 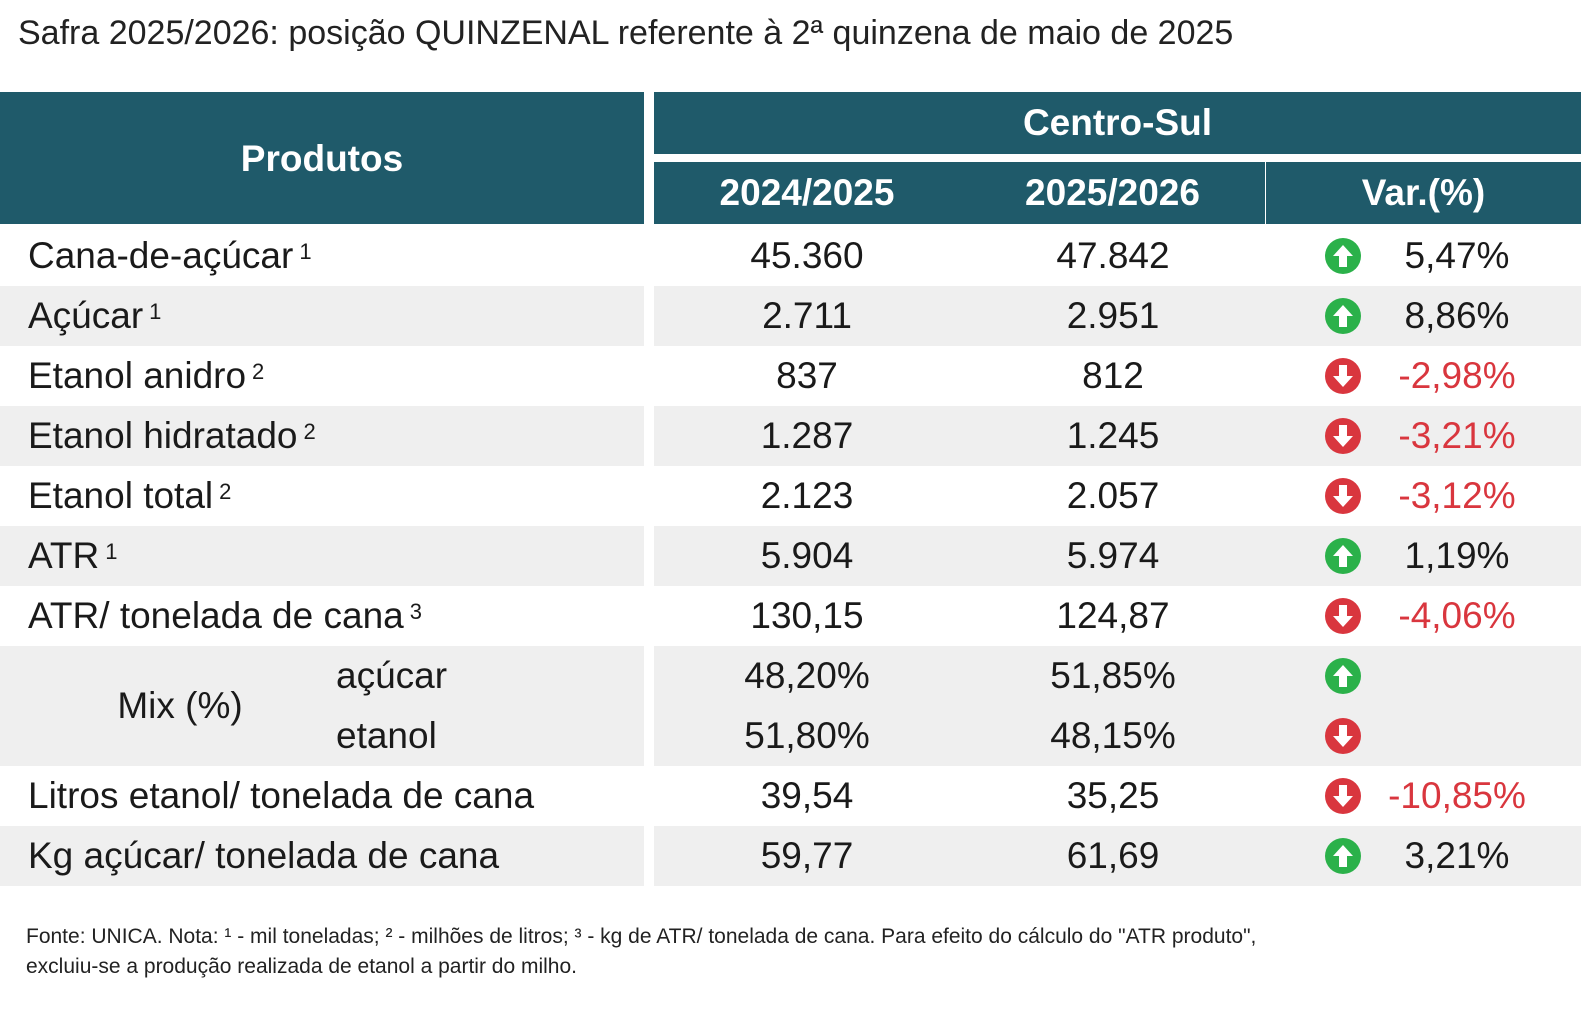 I want to click on value-2024-2025-text: 39,54, so click(x=807, y=795).